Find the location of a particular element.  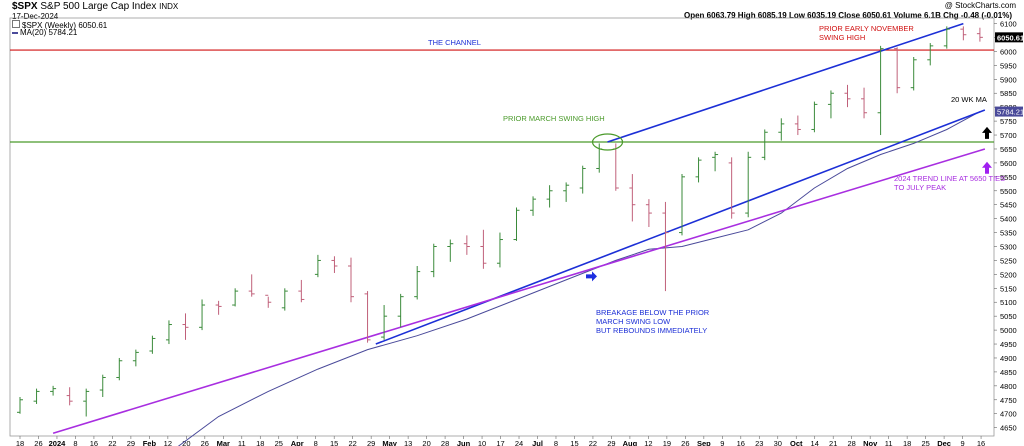

annotation-5: BREAKAGE BELOW THE PRIOR is located at coordinates (653, 312).